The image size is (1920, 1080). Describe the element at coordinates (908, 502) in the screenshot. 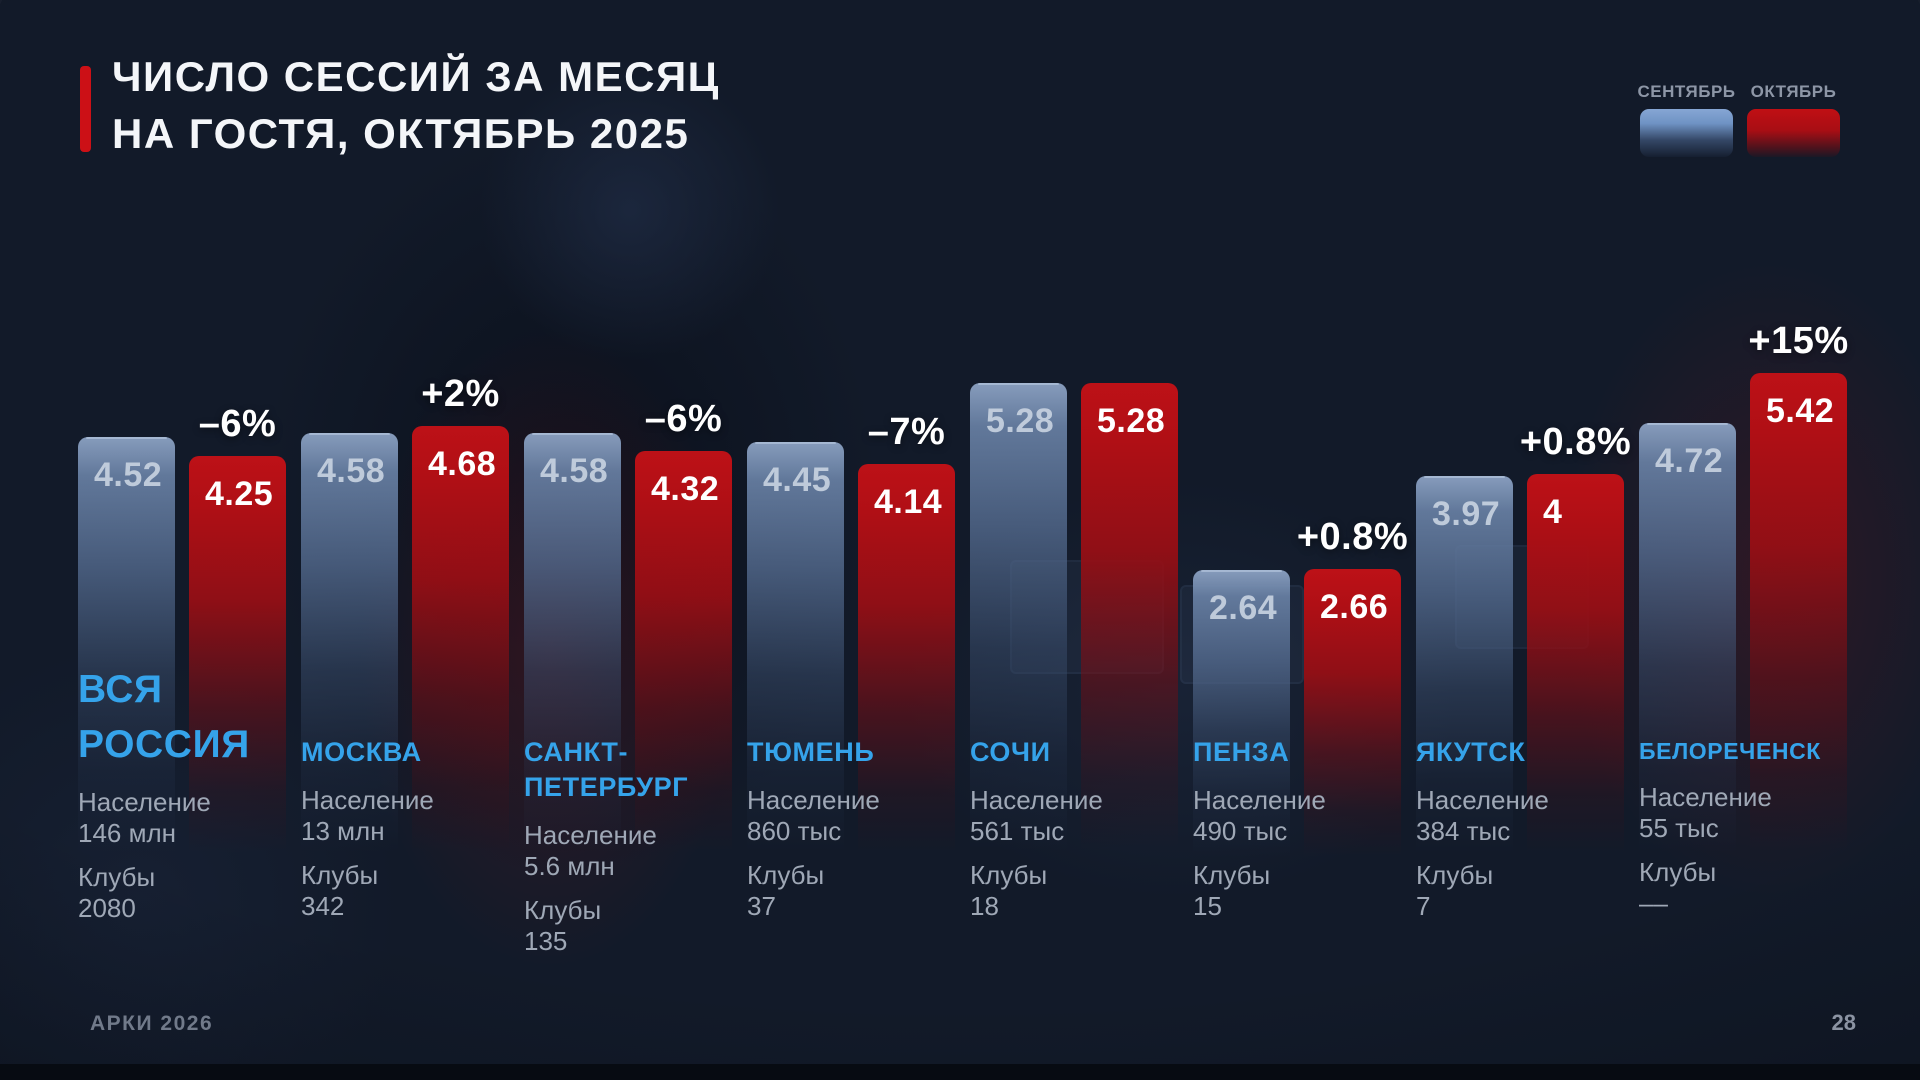

I see `bar-value-label: 4.14` at that location.